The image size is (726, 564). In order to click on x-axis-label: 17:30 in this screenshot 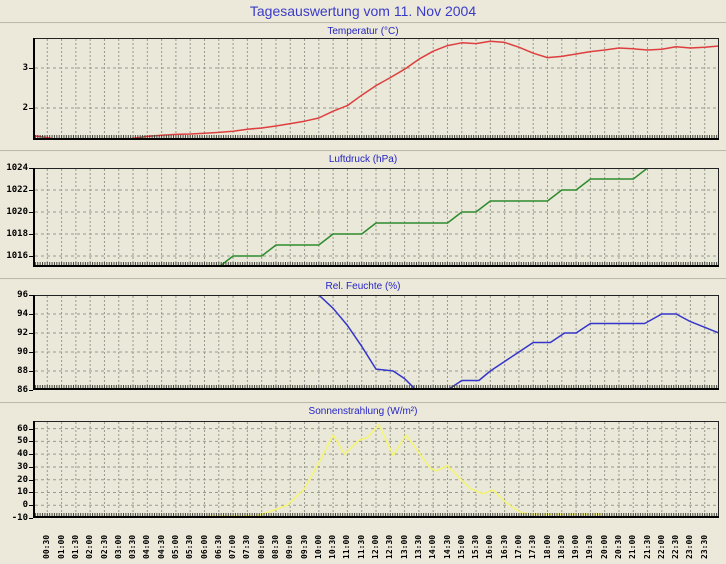, I will do `click(533, 546)`.